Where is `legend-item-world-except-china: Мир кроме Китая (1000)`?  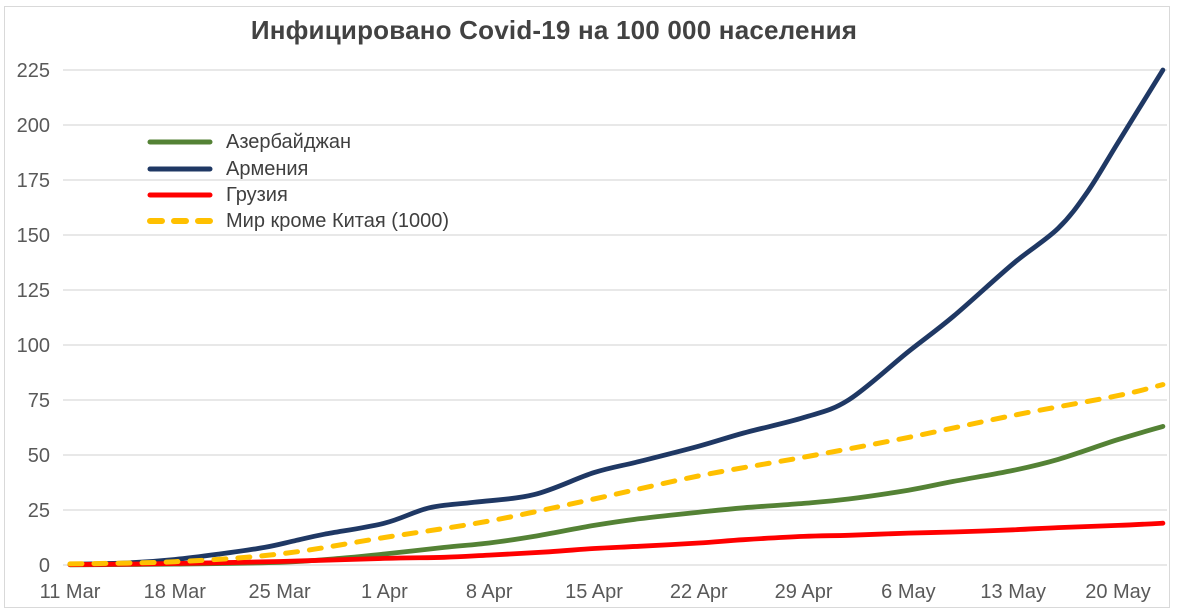
legend-item-world-except-china: Мир кроме Китая (1000) is located at coordinates (298, 221).